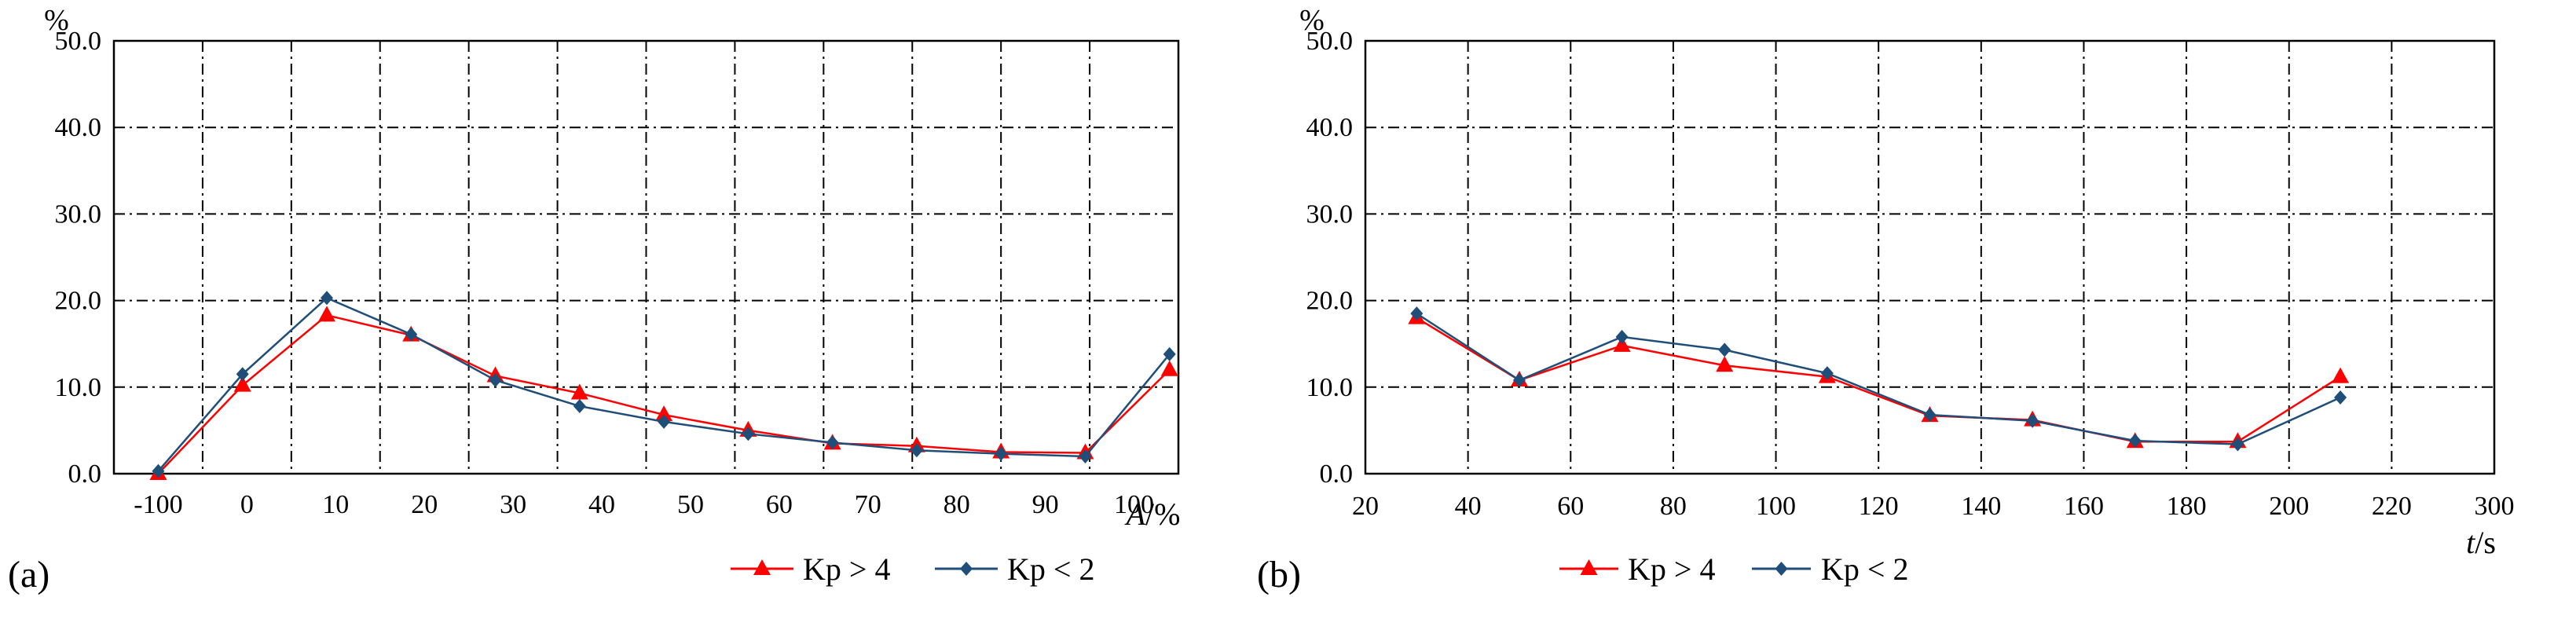  What do you see at coordinates (1879, 506) in the screenshot?
I see `x-tick-label: 120` at bounding box center [1879, 506].